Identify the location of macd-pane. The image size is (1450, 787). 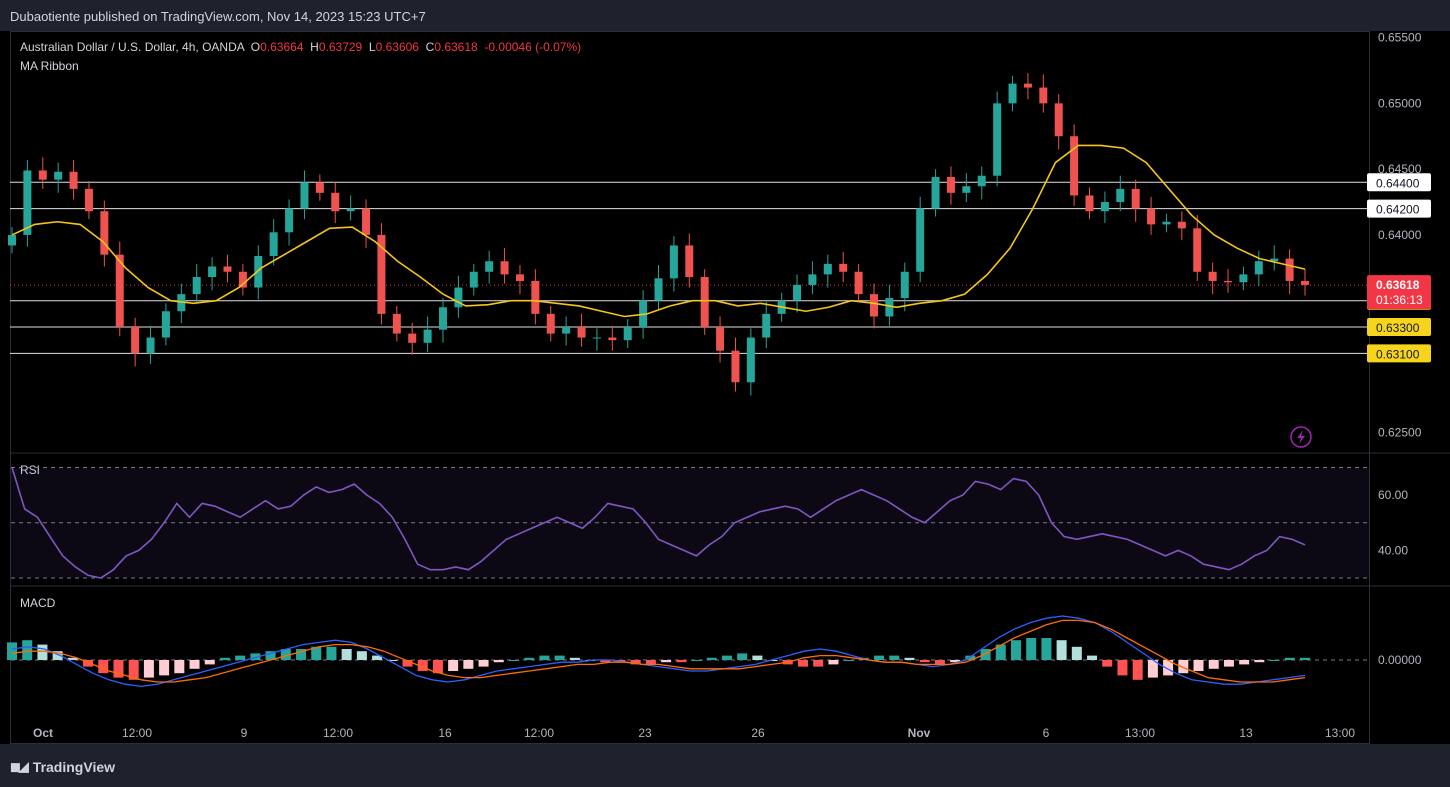
(688, 651).